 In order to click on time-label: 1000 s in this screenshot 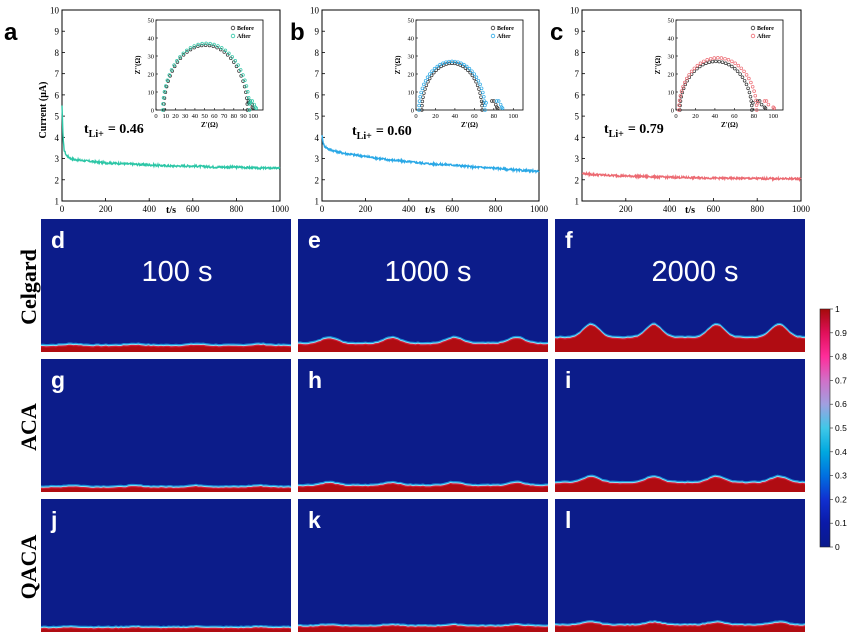, I will do `click(427, 272)`.